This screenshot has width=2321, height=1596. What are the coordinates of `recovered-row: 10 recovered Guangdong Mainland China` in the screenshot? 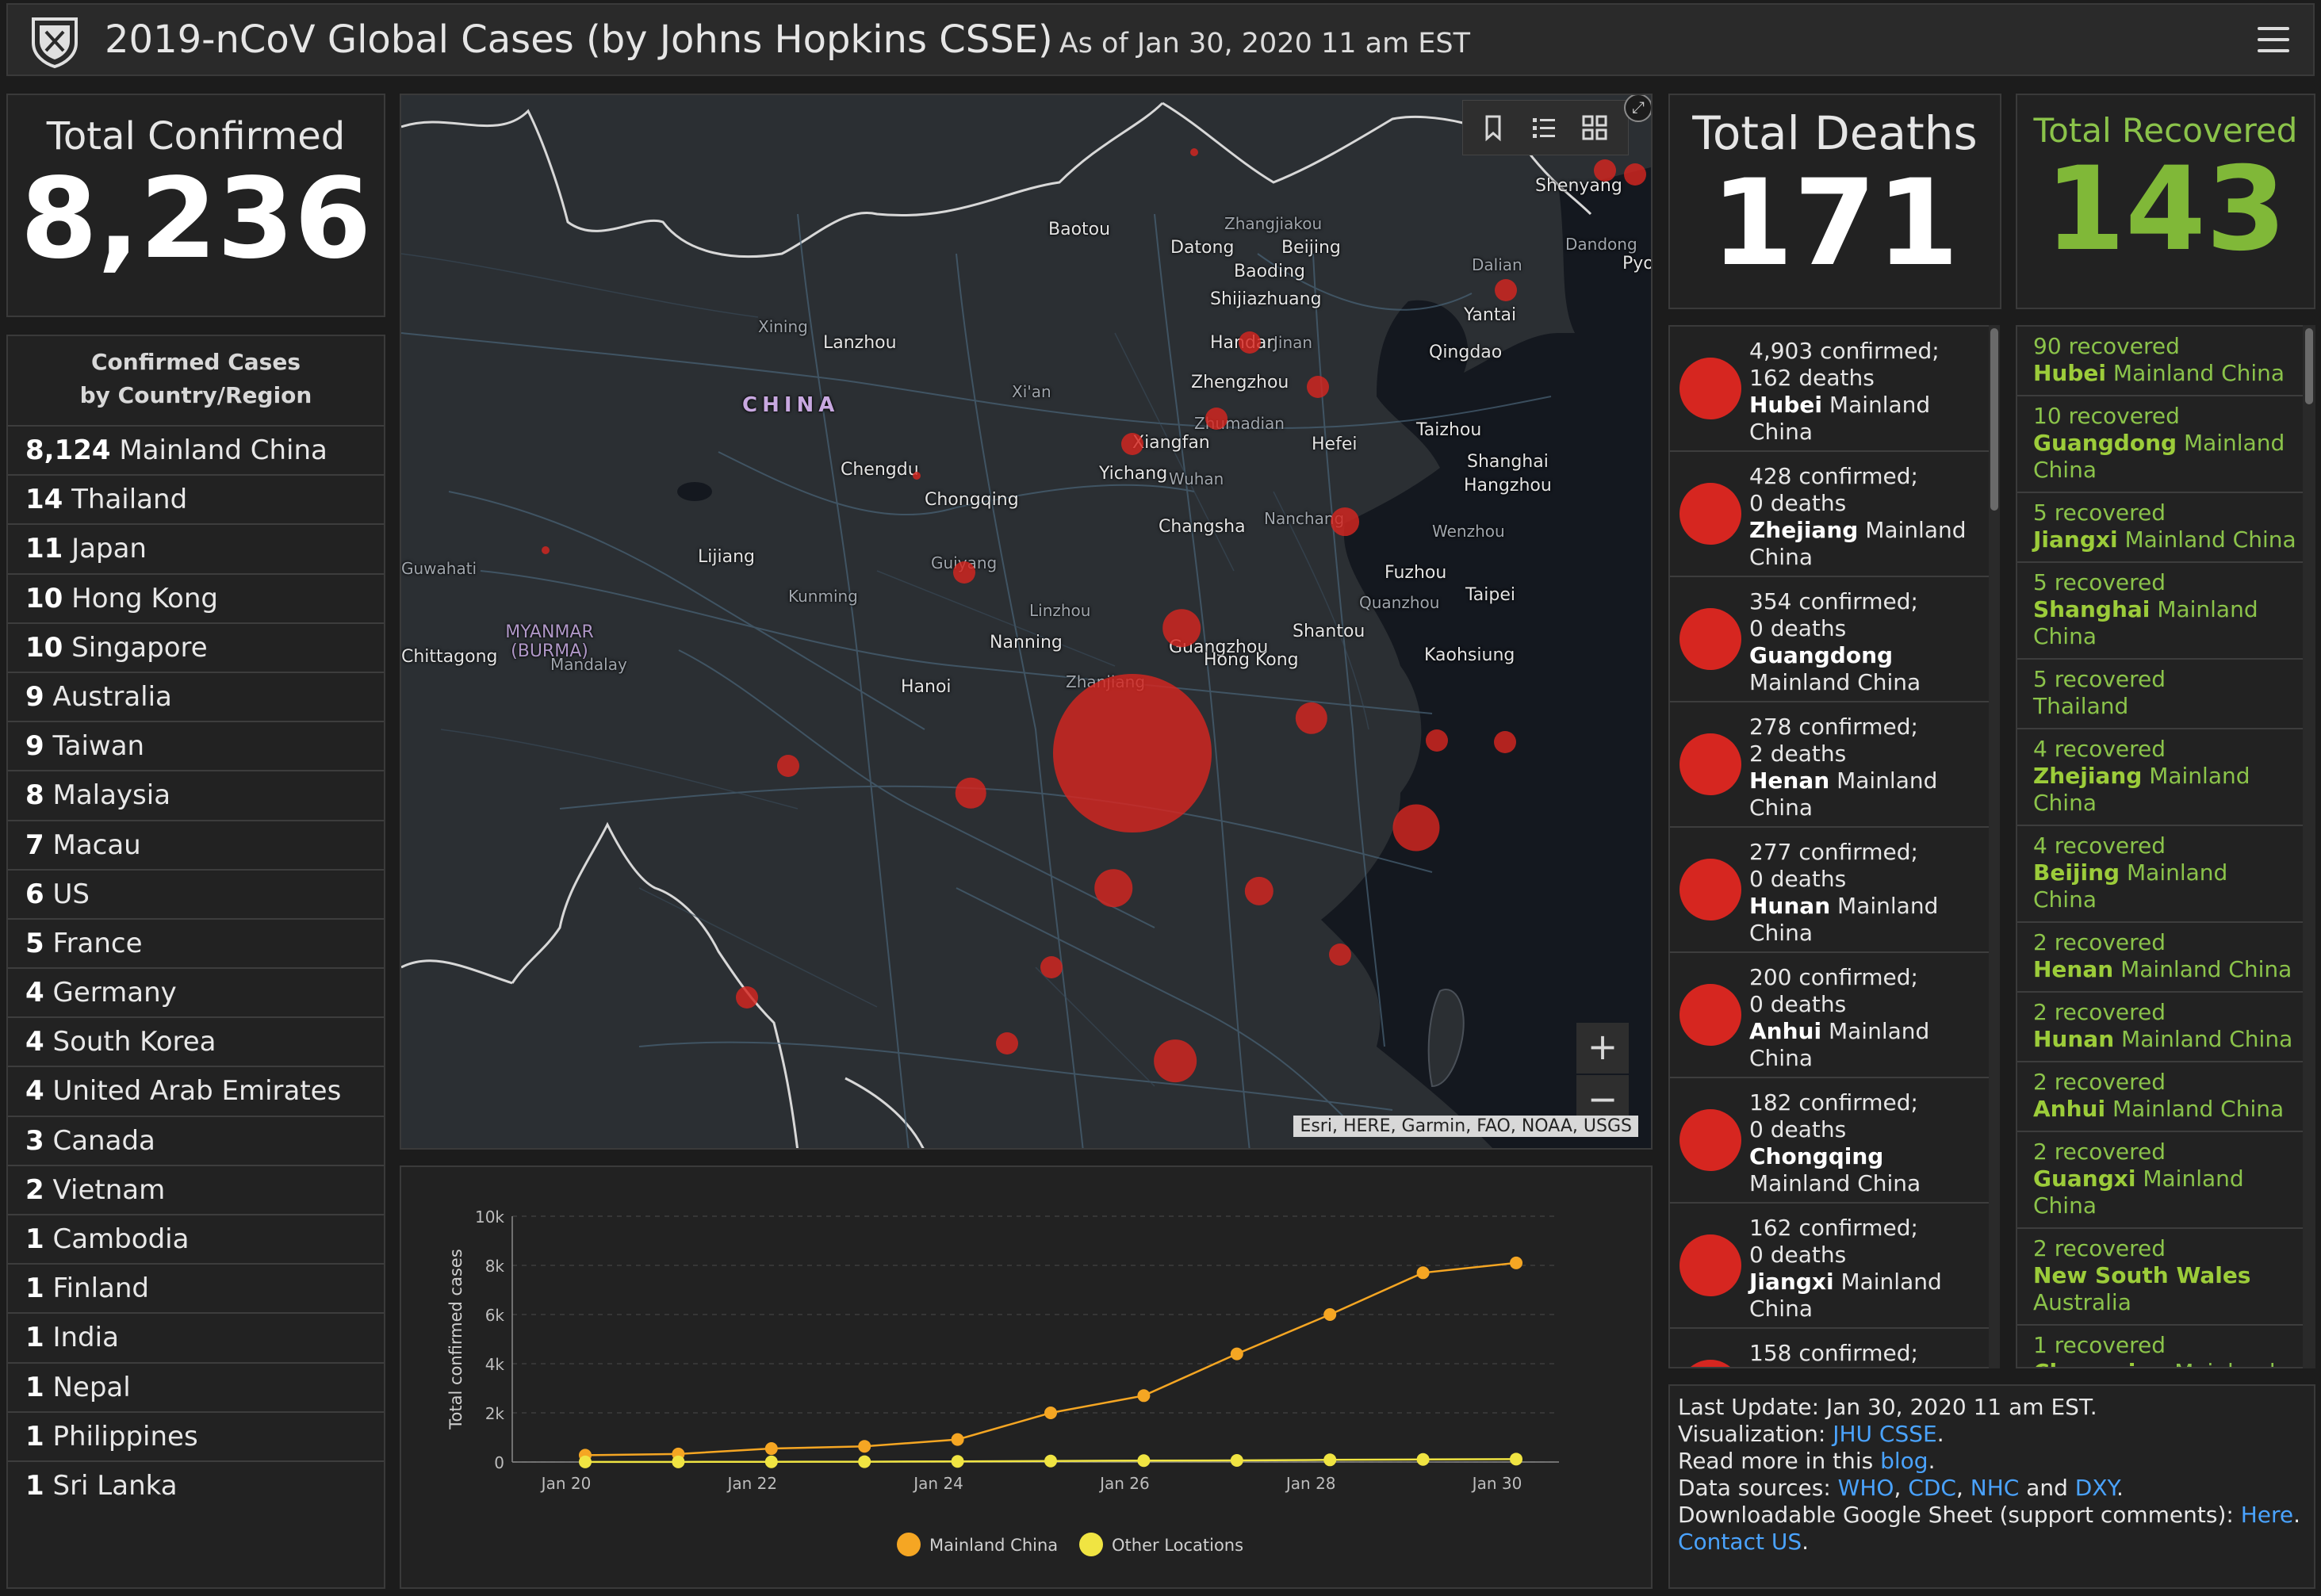 It's located at (2160, 444).